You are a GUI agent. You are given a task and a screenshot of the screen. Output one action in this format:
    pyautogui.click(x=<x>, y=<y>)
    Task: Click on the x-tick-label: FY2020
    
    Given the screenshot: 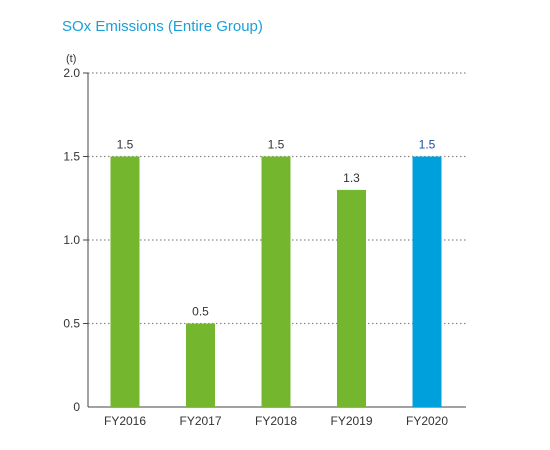 What is the action you would take?
    pyautogui.click(x=427, y=421)
    